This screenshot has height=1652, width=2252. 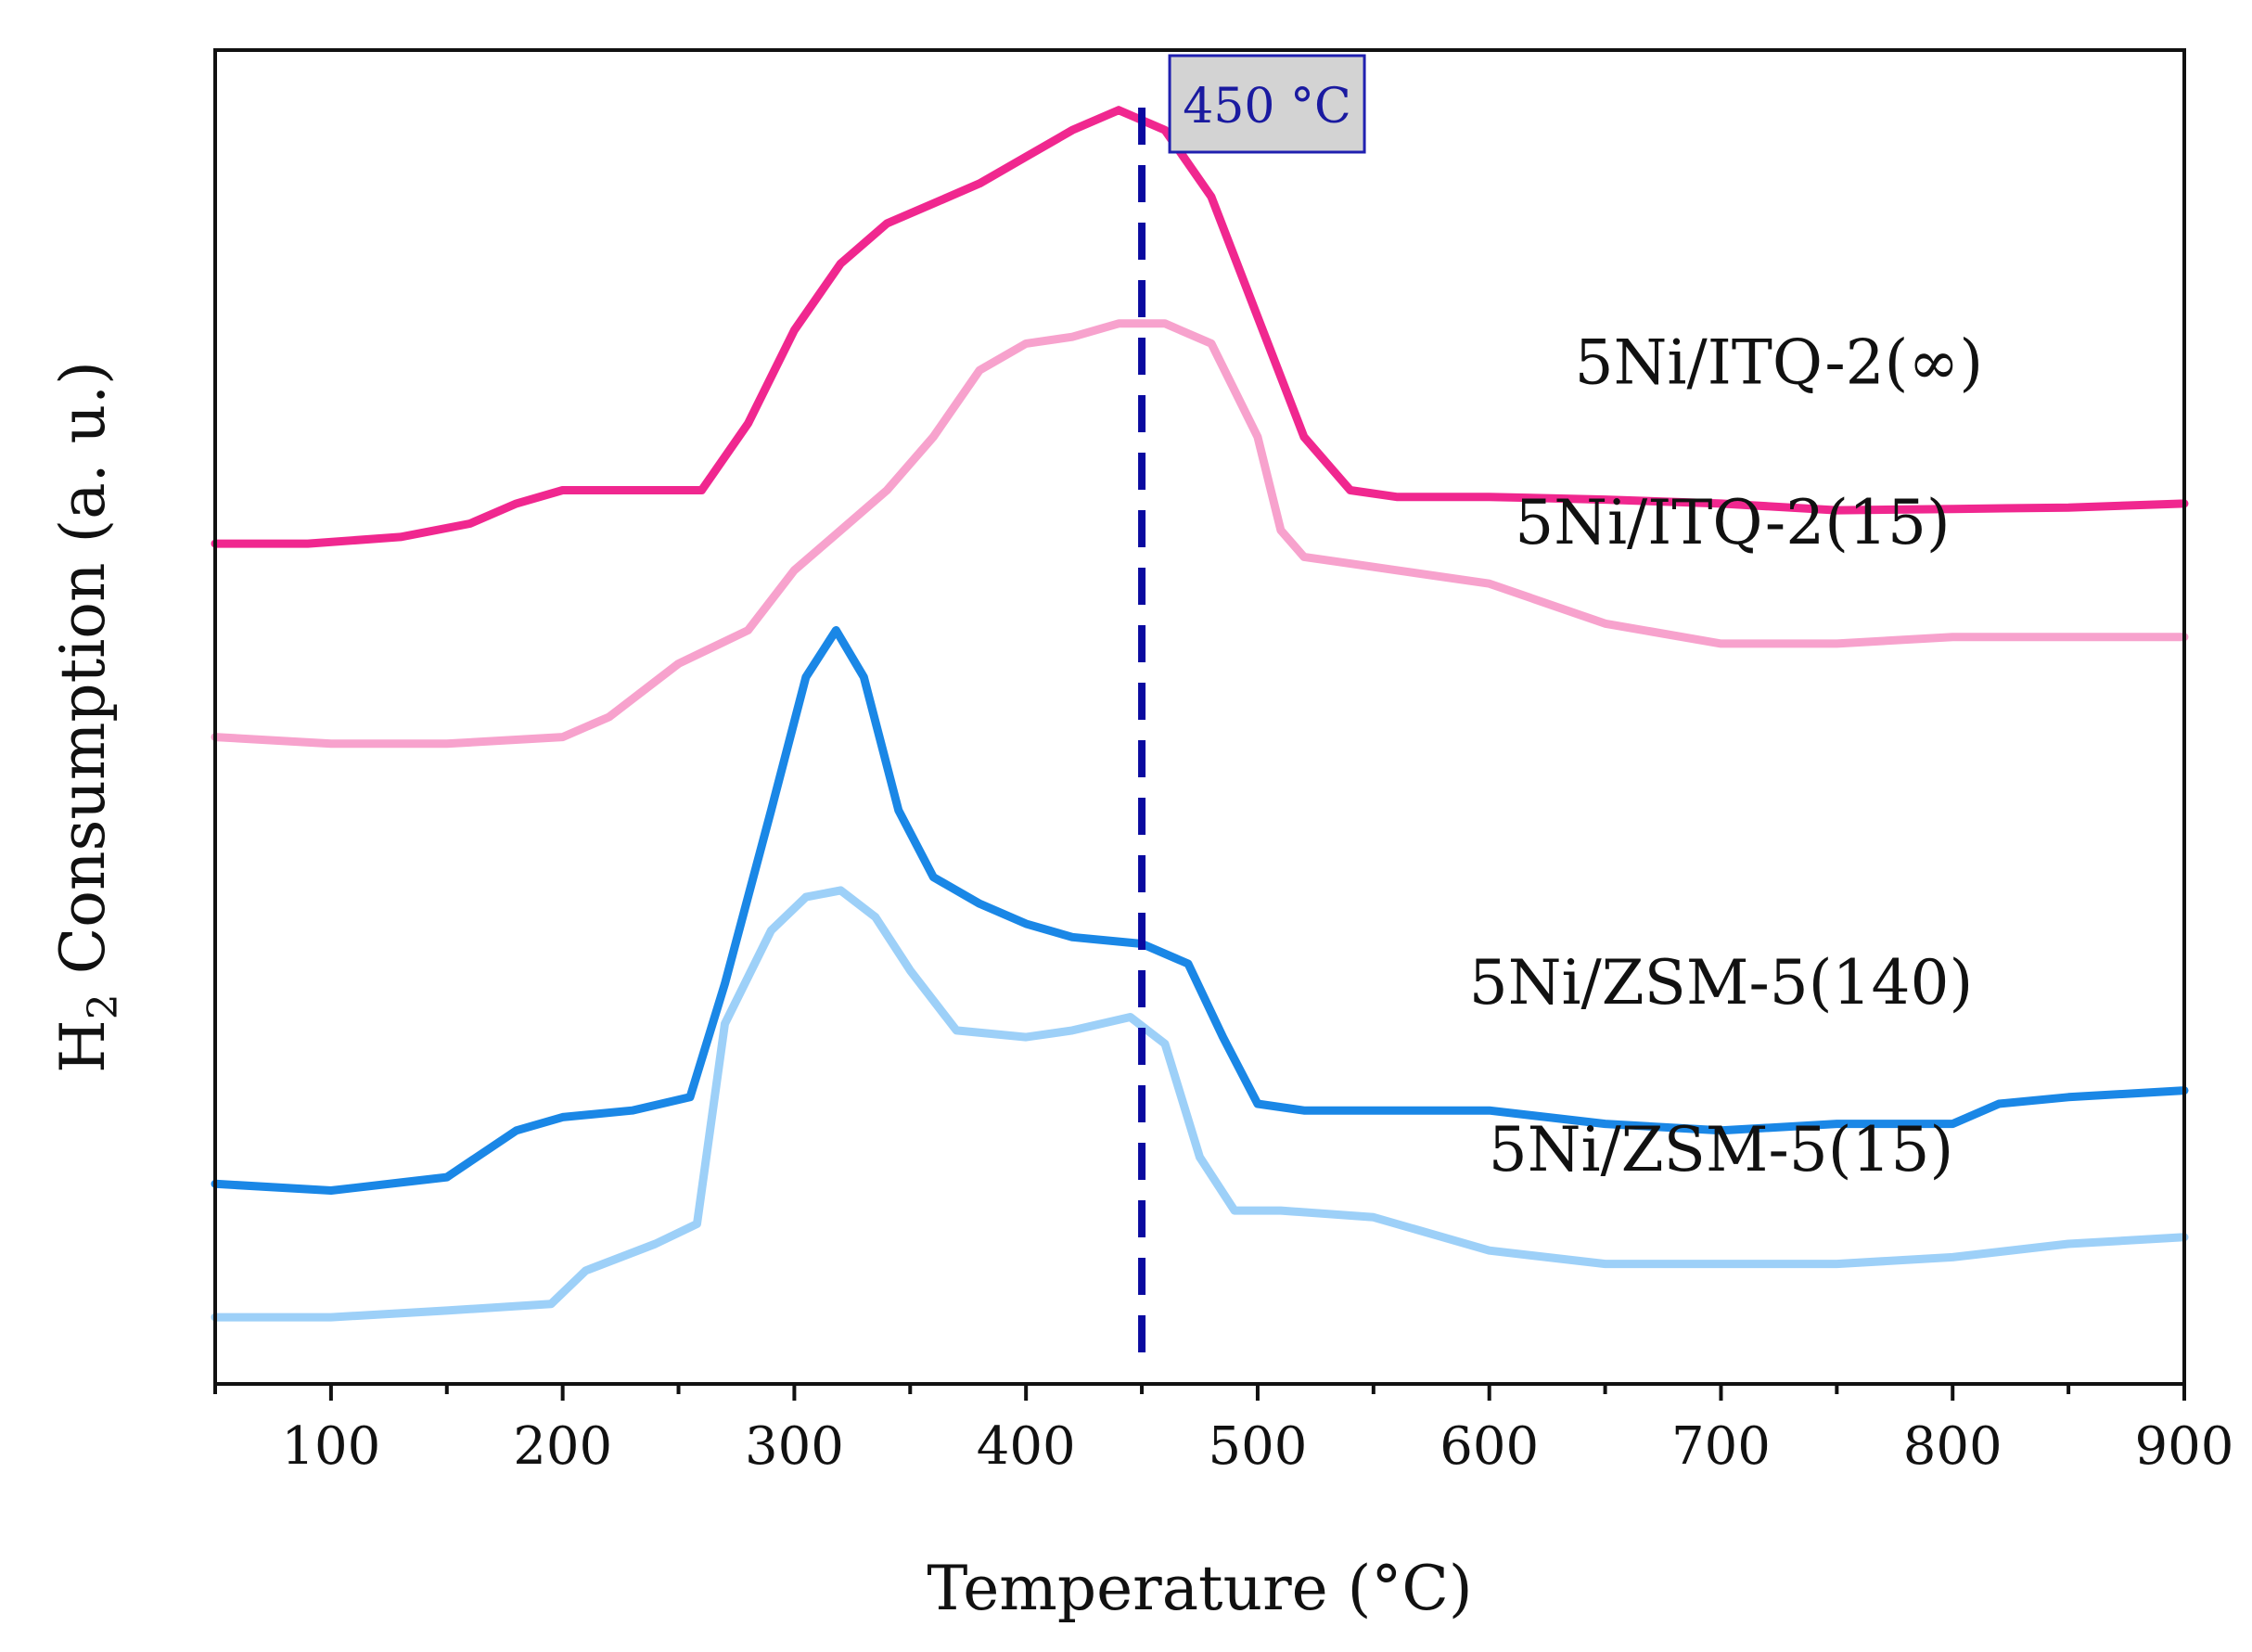 I want to click on reference-line-label-box, so click(x=1267, y=104).